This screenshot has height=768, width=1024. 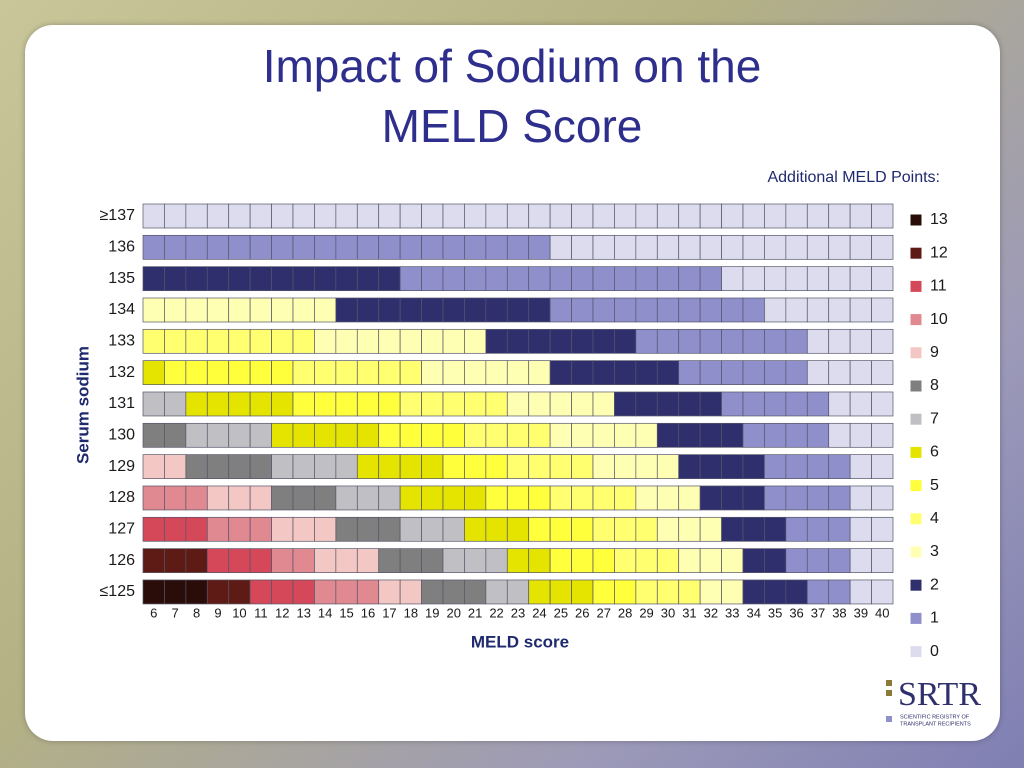 I want to click on x-tick-label: 33, so click(x=732, y=612).